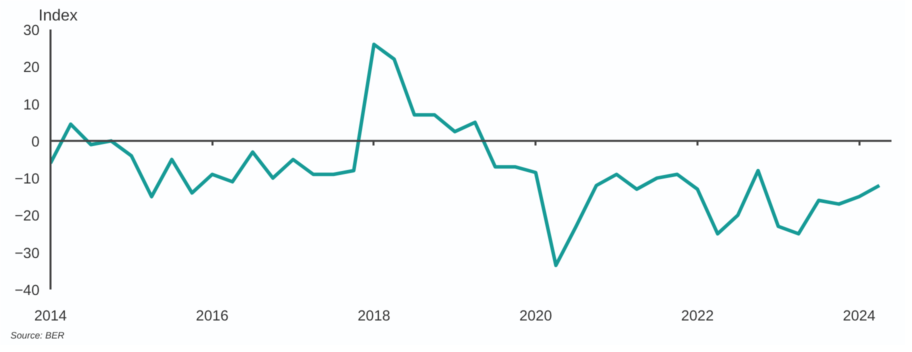  What do you see at coordinates (859, 316) in the screenshot?
I see `x-tick-label: 2024` at bounding box center [859, 316].